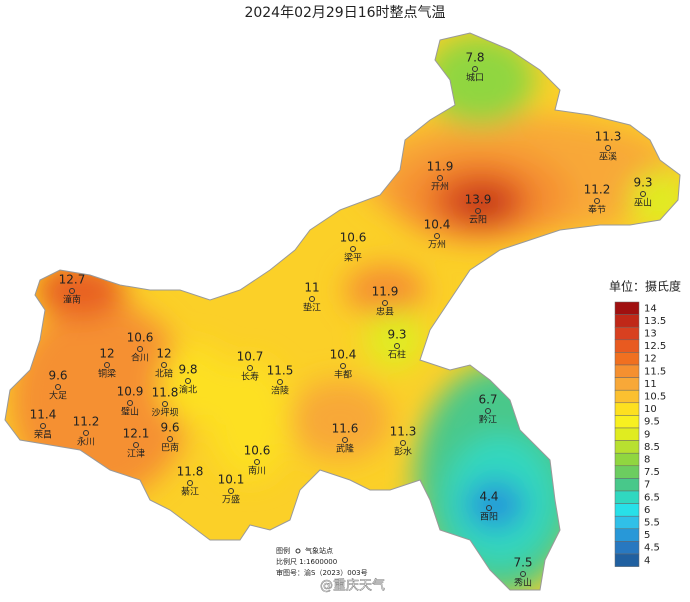 The height and width of the screenshot is (602, 690). Describe the element at coordinates (140, 358) in the screenshot. I see `station-name: 合川` at that location.